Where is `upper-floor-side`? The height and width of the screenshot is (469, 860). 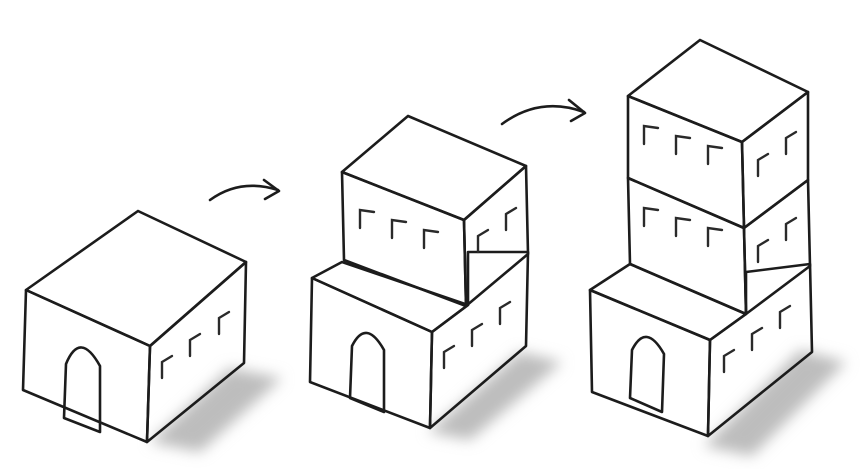 upper-floor-side is located at coordinates (496, 236).